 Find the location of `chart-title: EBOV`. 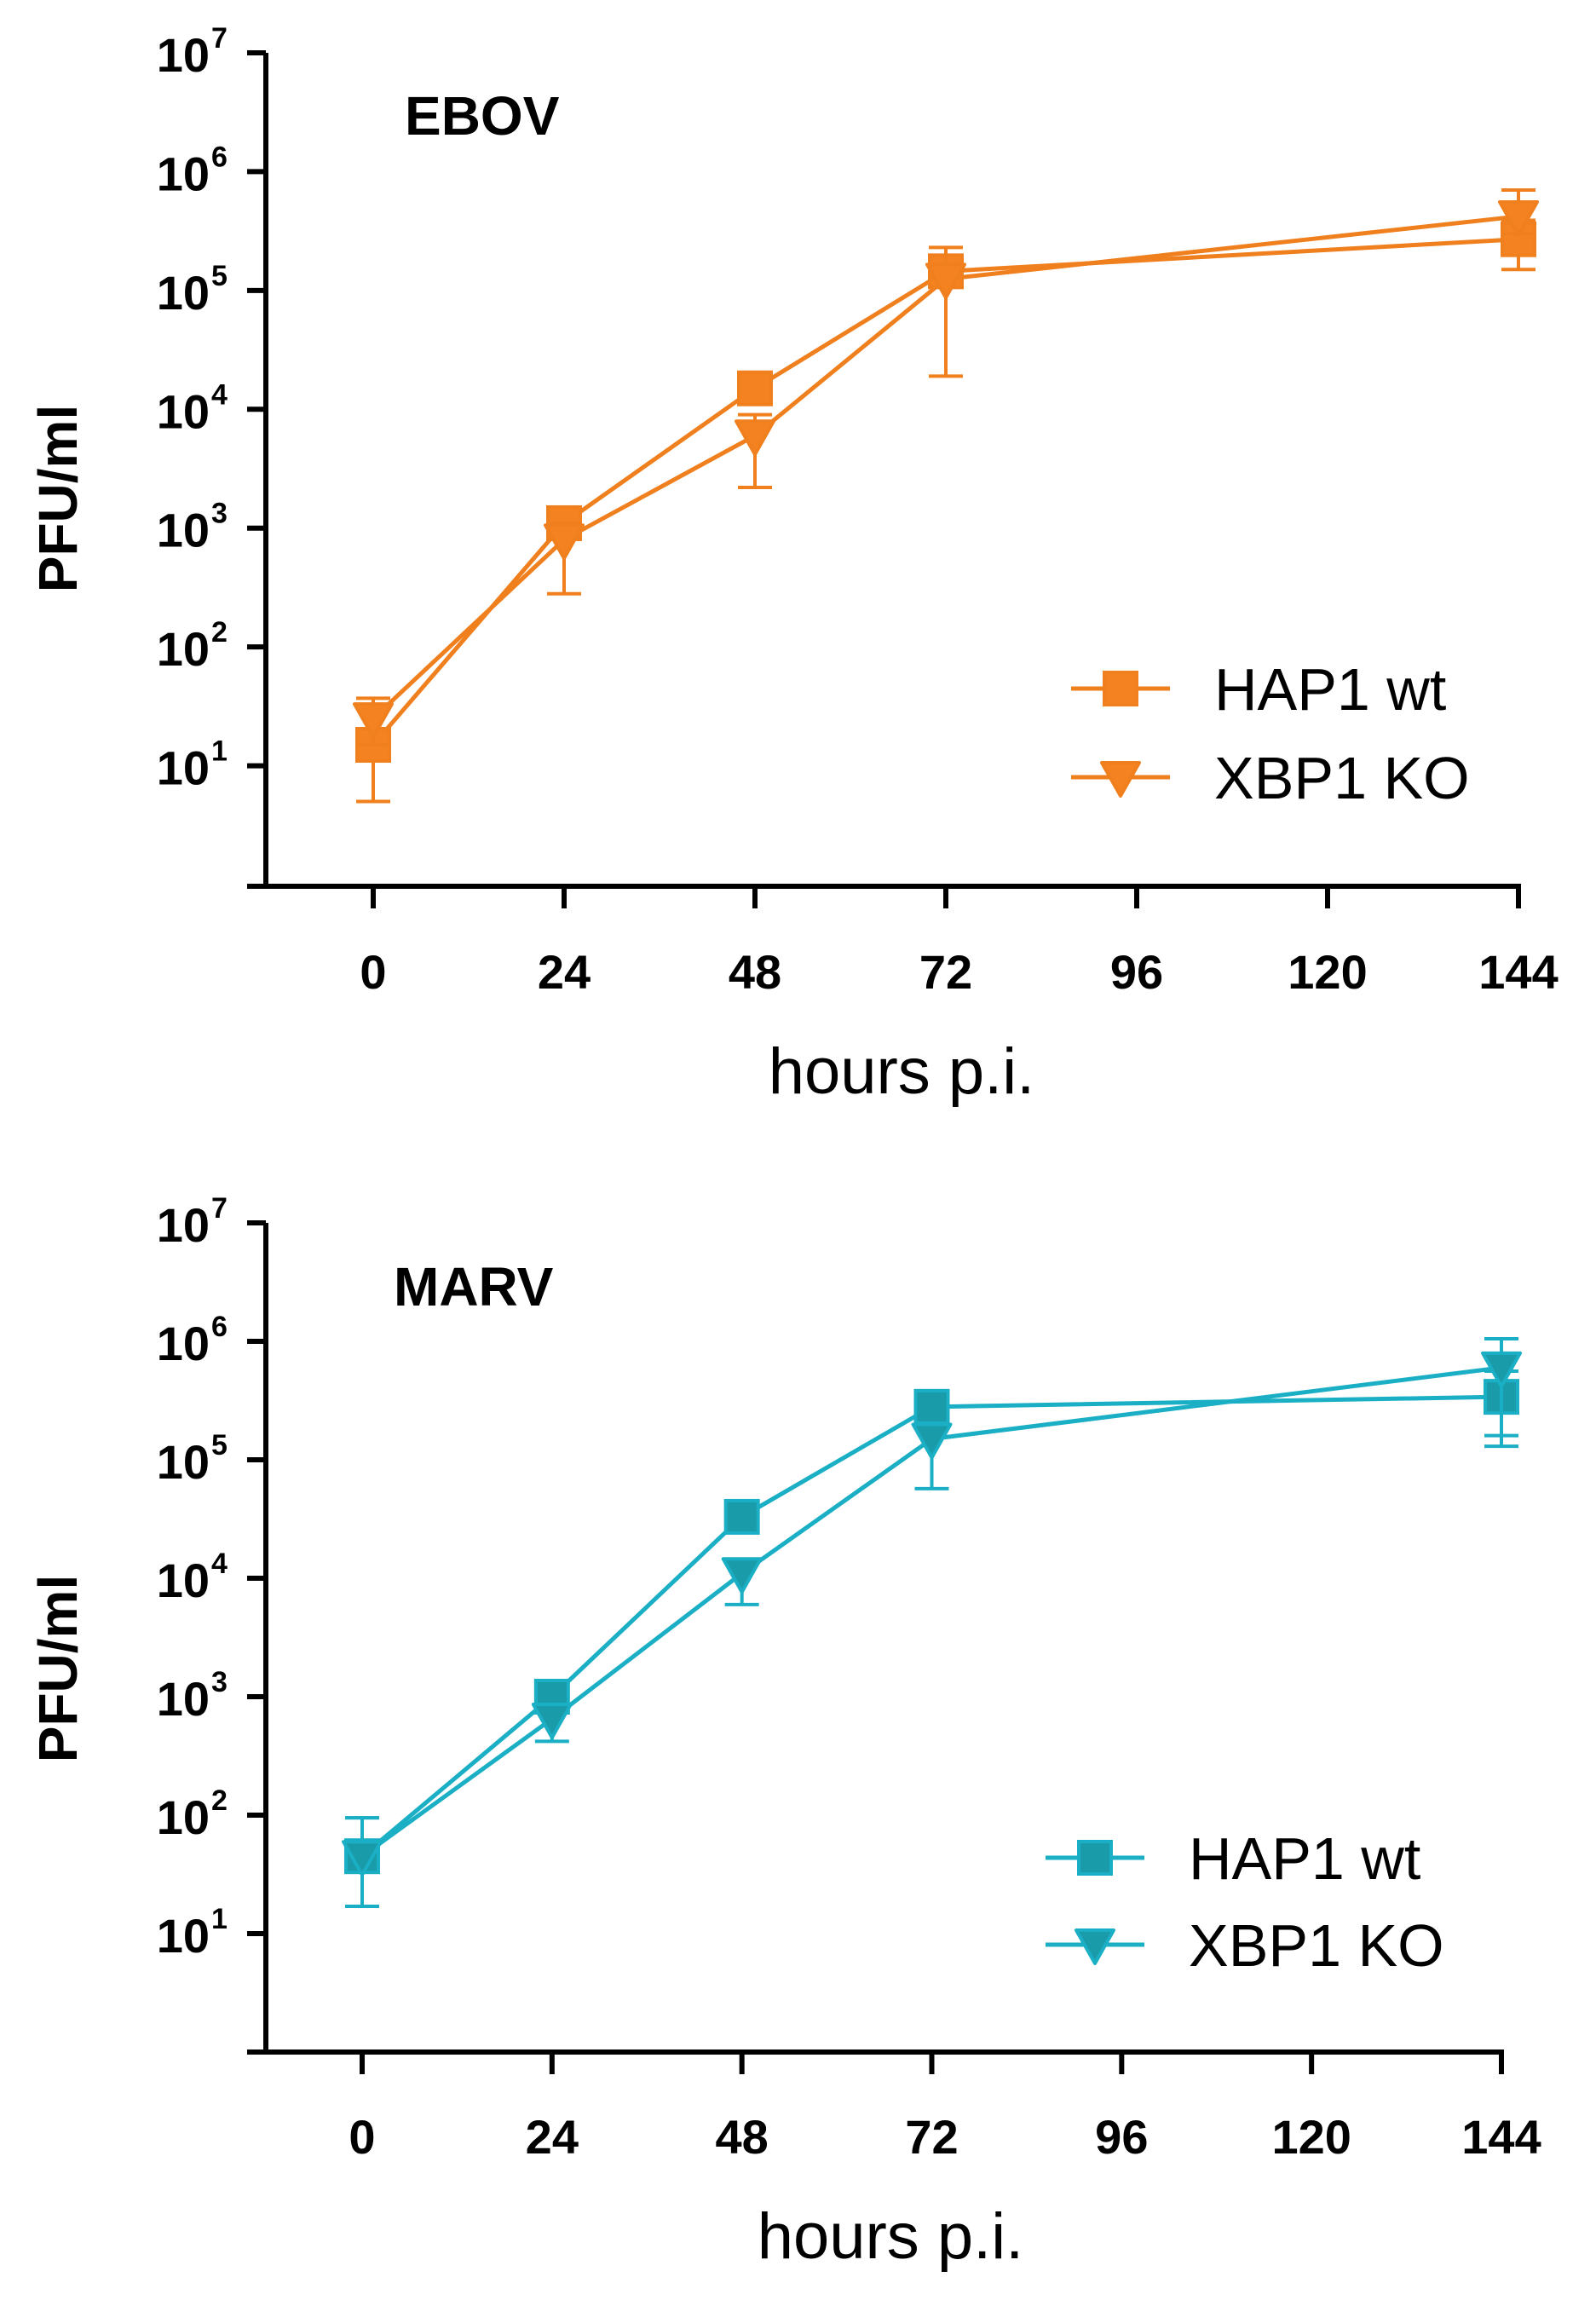

chart-title: EBOV is located at coordinates (482, 116).